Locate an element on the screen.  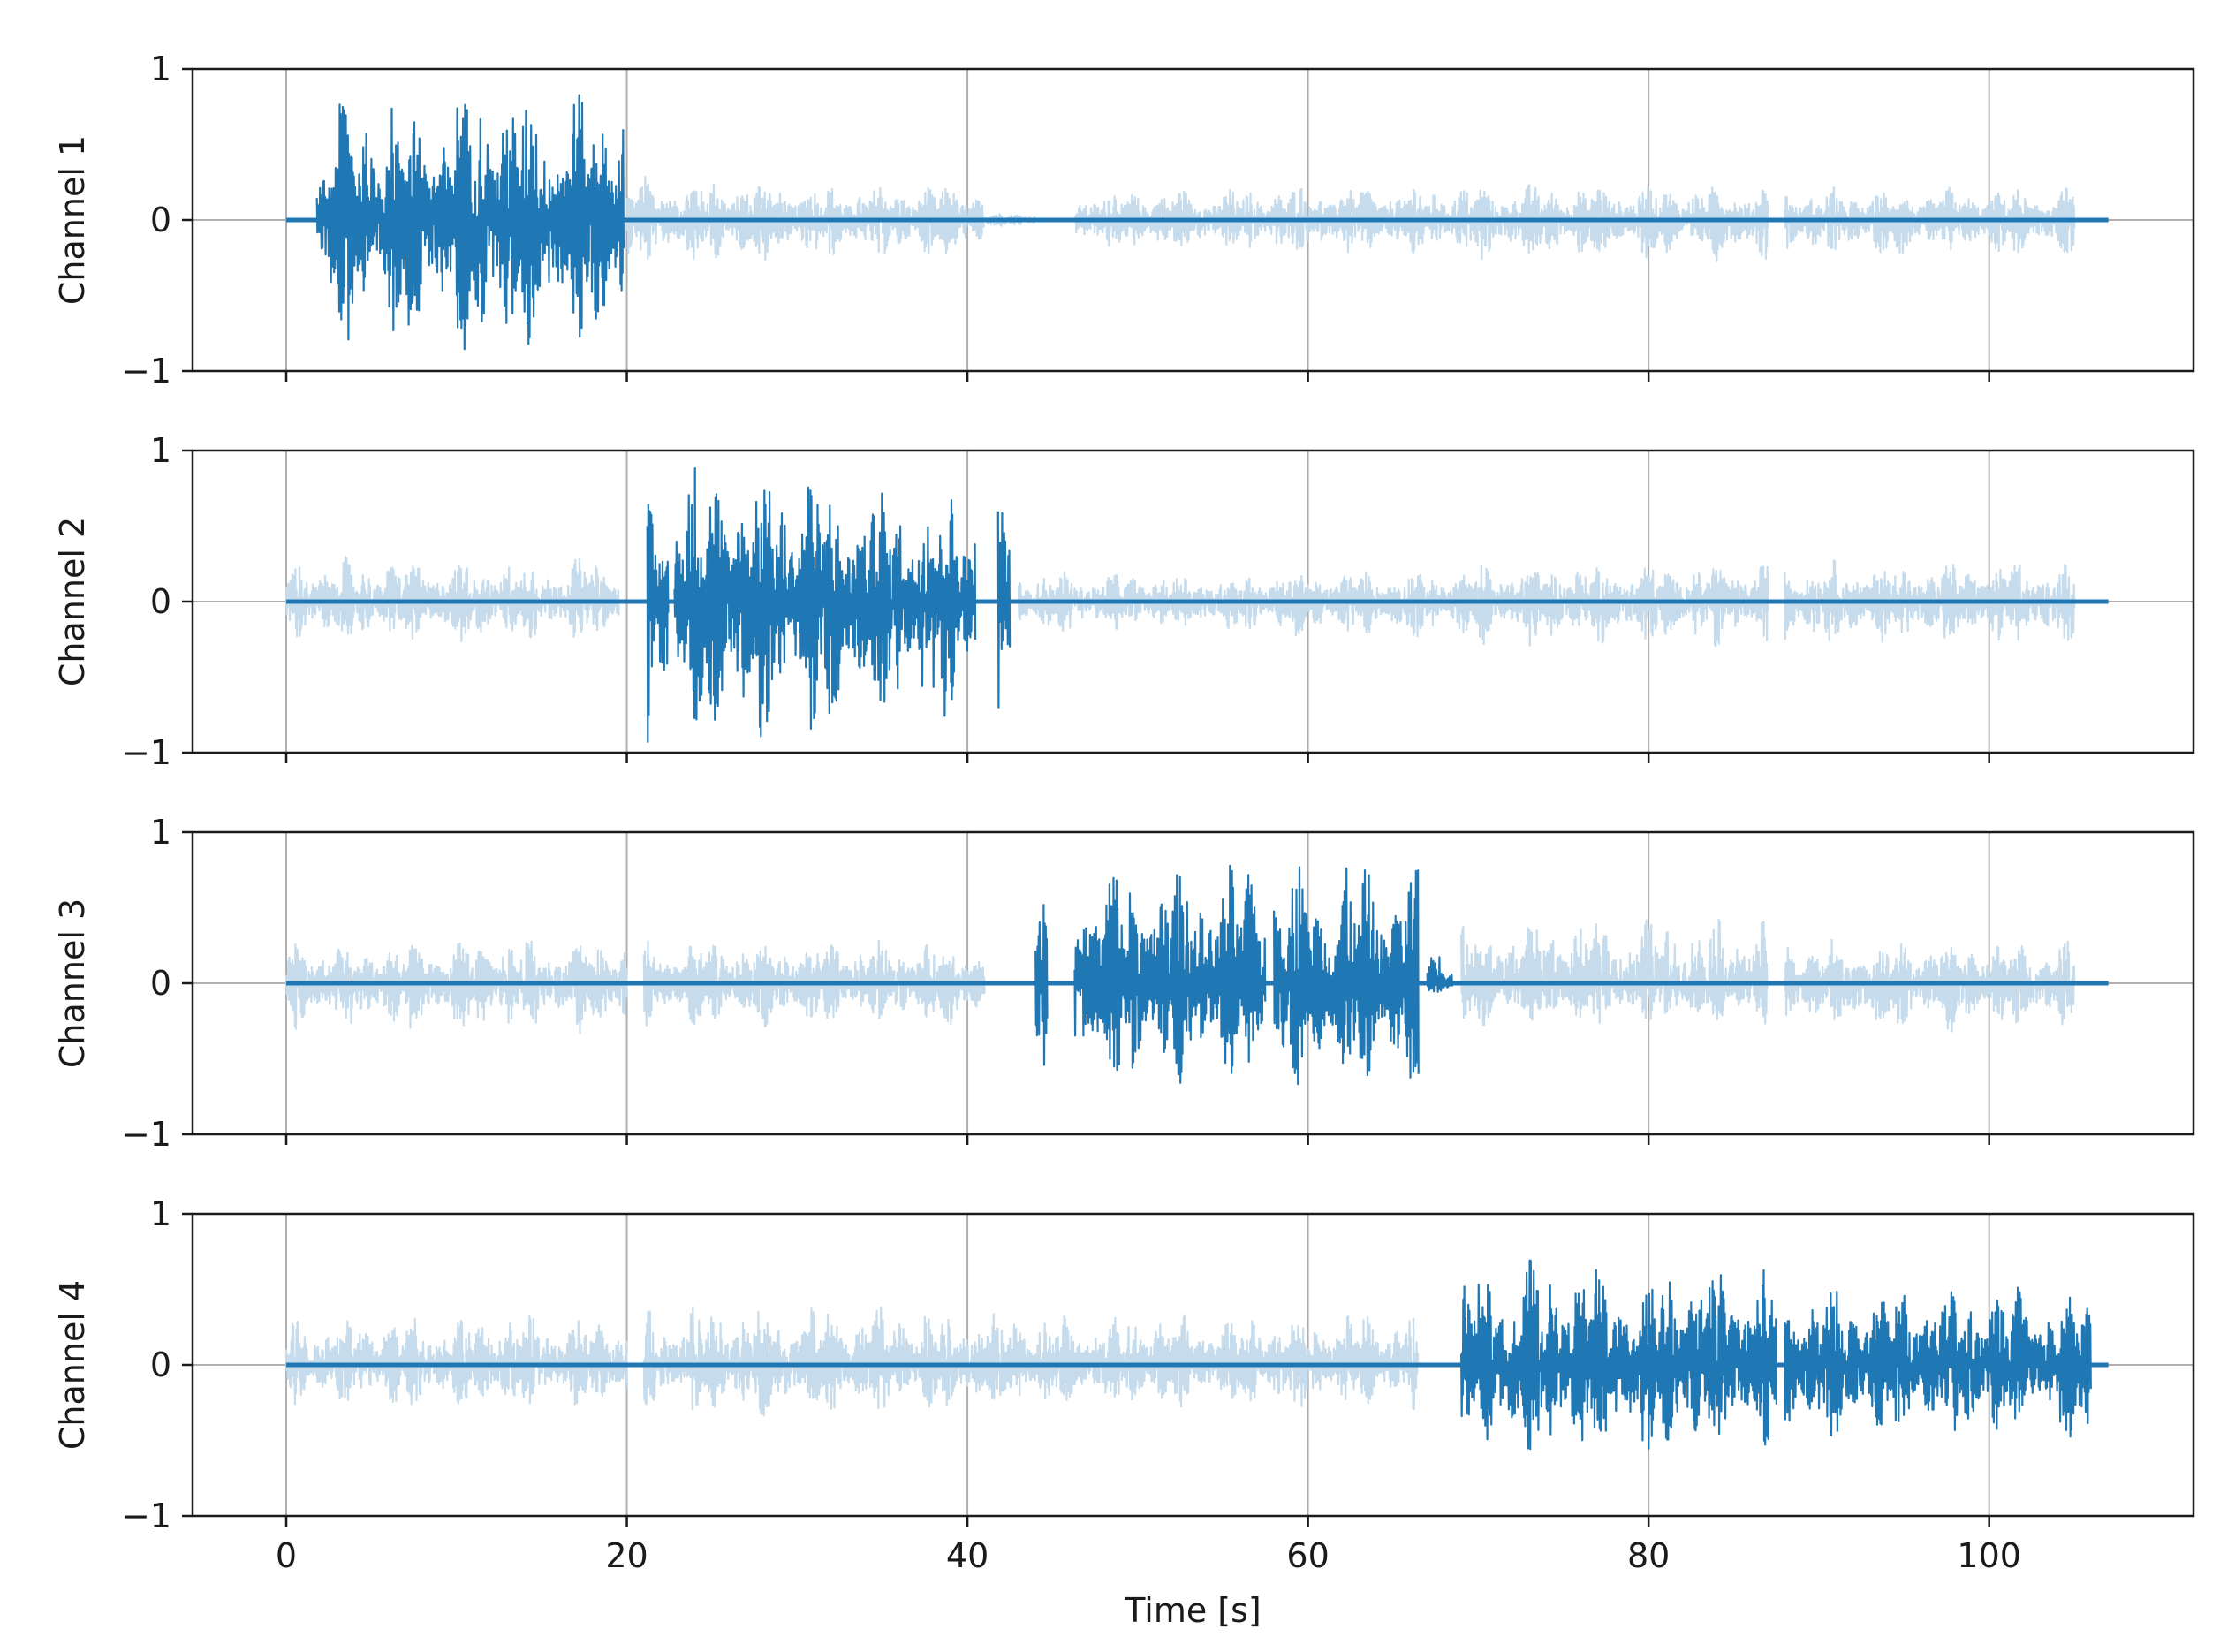
x-tick-label: 0 is located at coordinates (287, 1555).